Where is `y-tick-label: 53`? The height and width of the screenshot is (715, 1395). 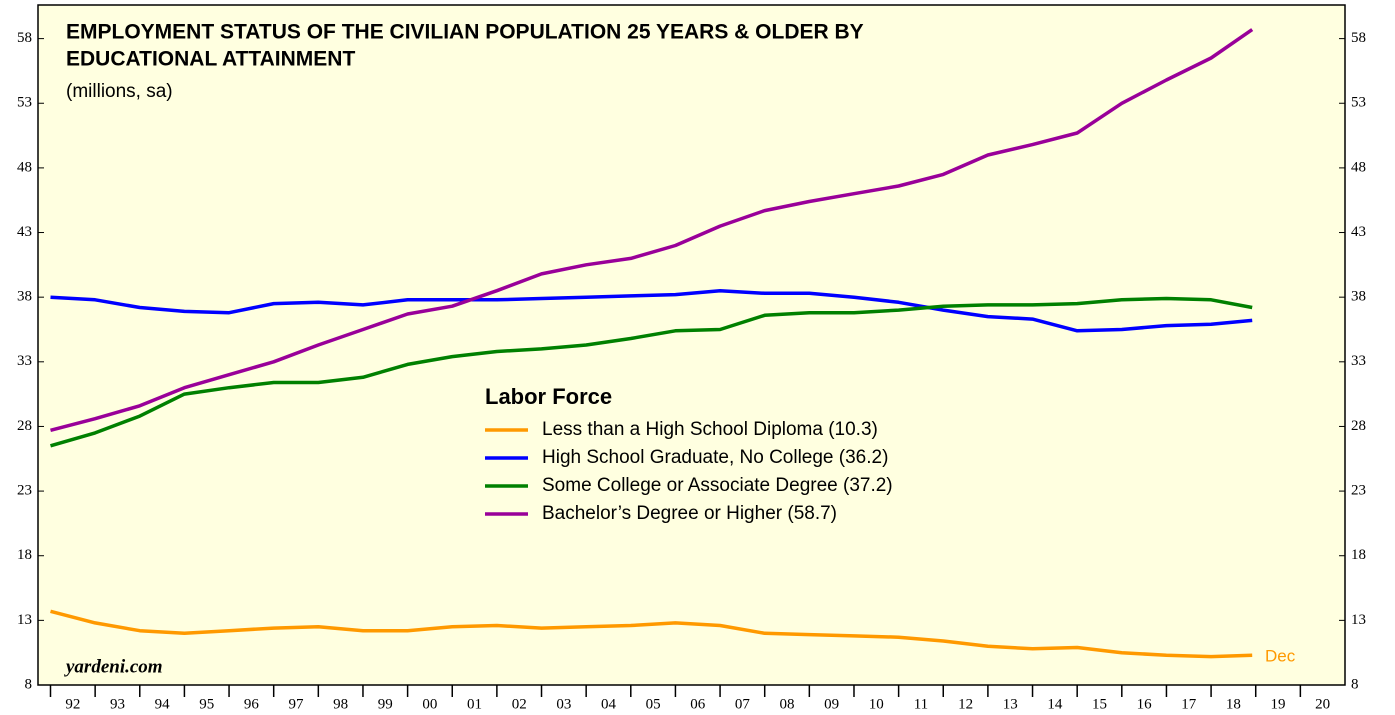 y-tick-label: 53 is located at coordinates (24, 103).